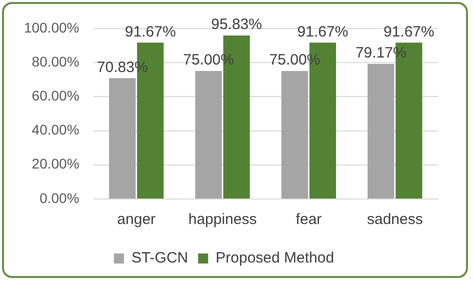  Describe the element at coordinates (56, 164) in the screenshot. I see `y-tick-label: 20.00%` at that location.